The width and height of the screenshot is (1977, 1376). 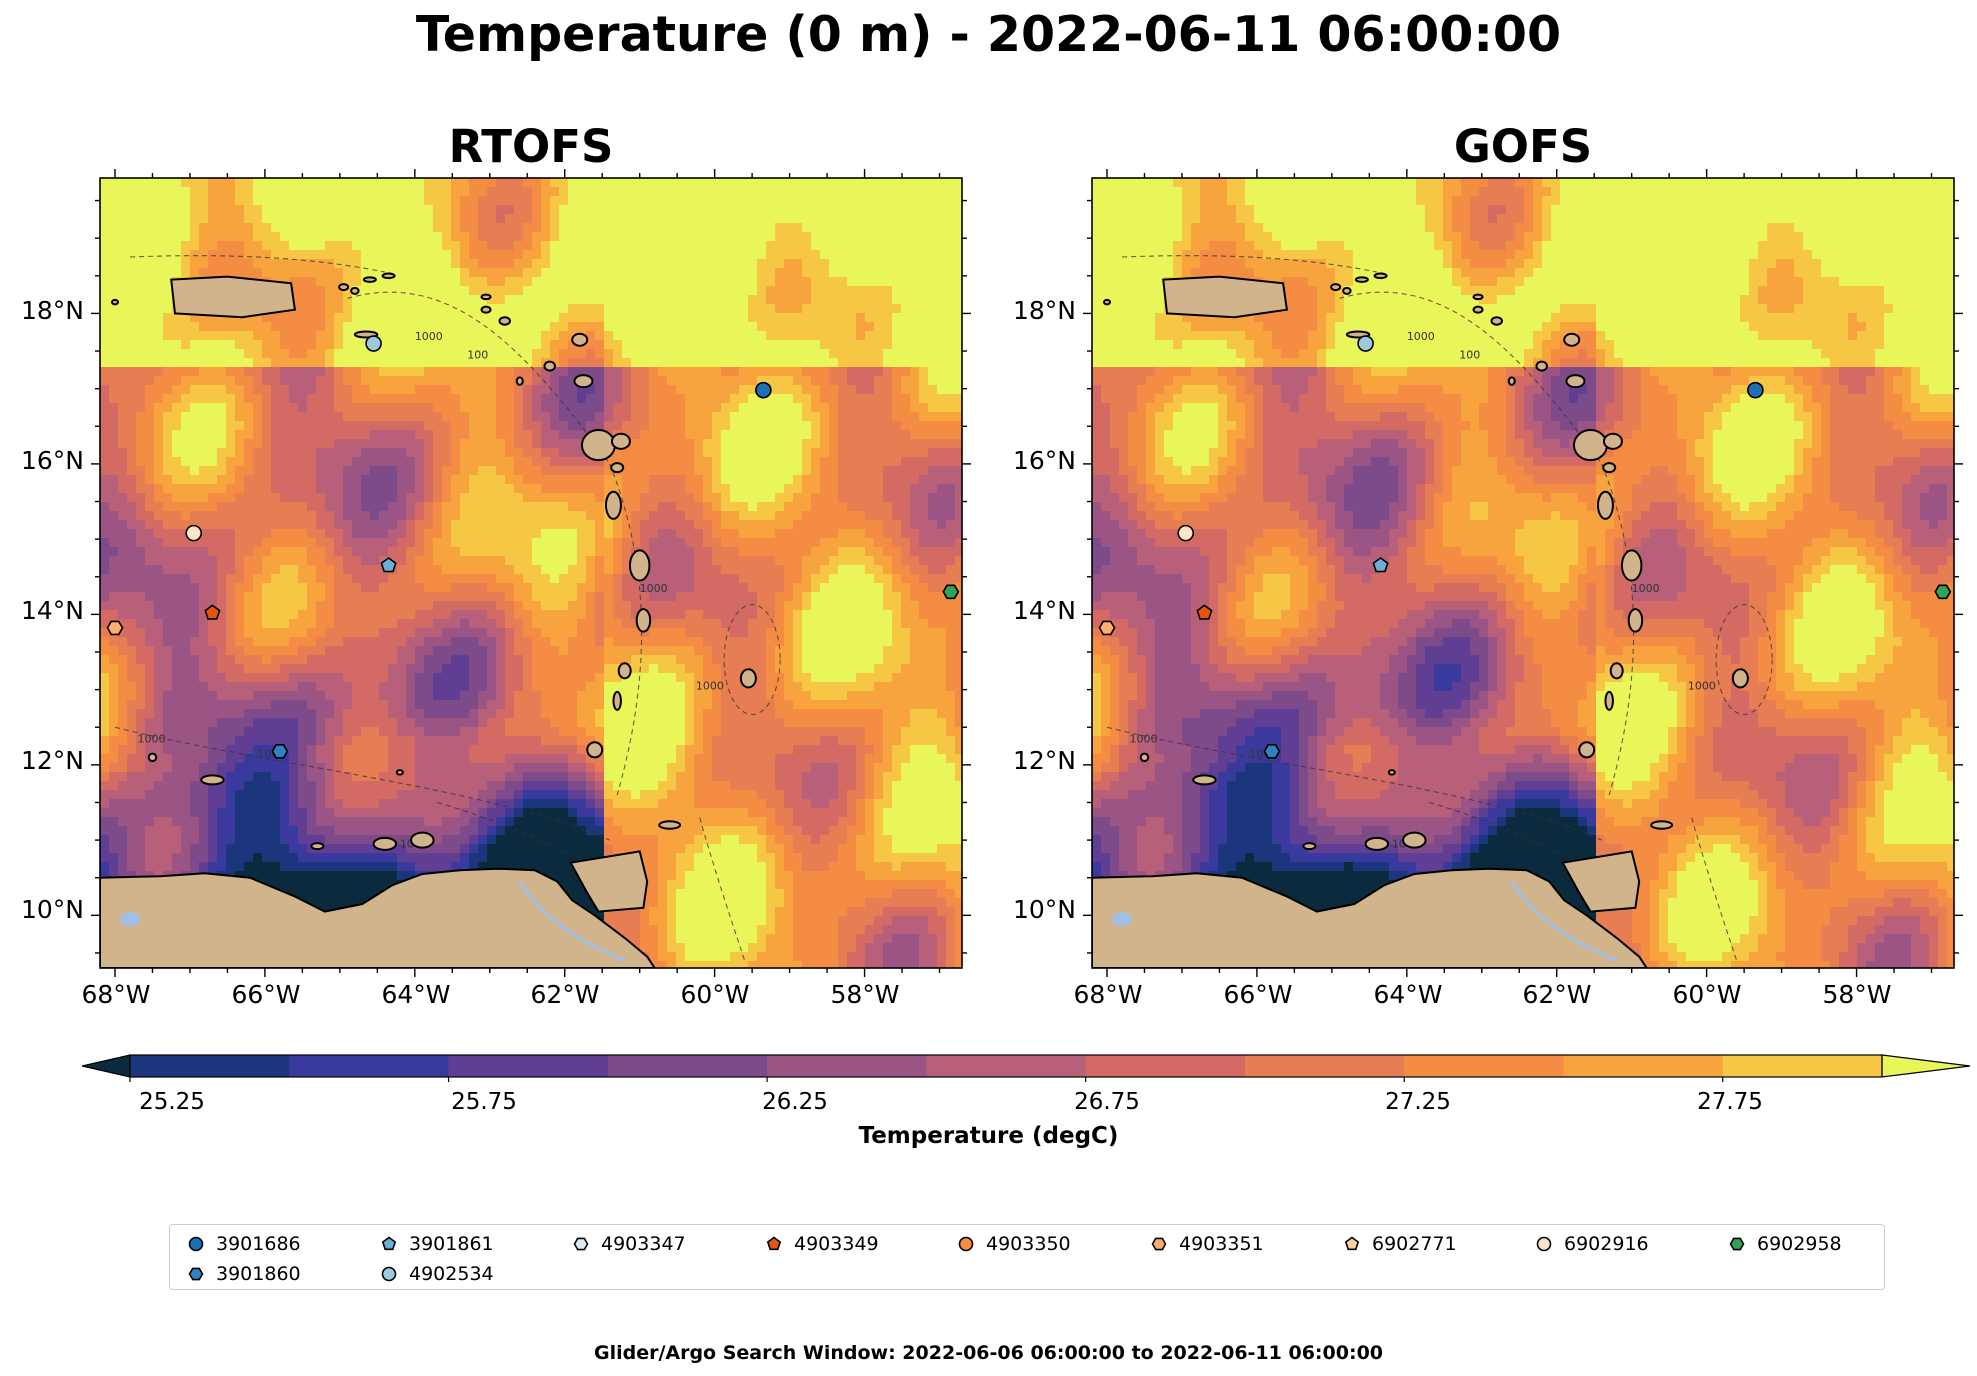 What do you see at coordinates (258, 1244) in the screenshot?
I see `legend-label: 3901686` at bounding box center [258, 1244].